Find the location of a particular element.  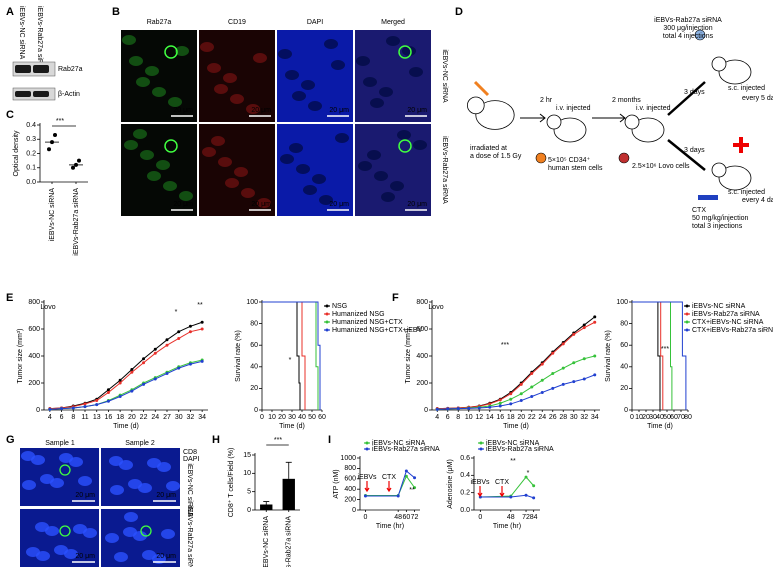

x-tick-label: 24 is located at coordinates (542, 417).